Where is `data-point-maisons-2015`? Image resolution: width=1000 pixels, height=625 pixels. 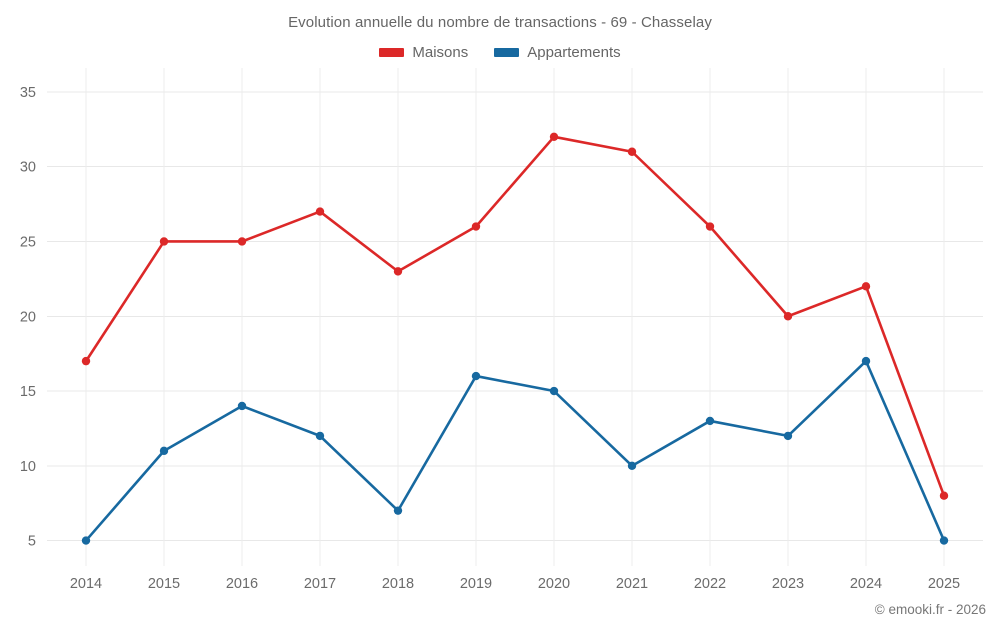 data-point-maisons-2015 is located at coordinates (164, 241).